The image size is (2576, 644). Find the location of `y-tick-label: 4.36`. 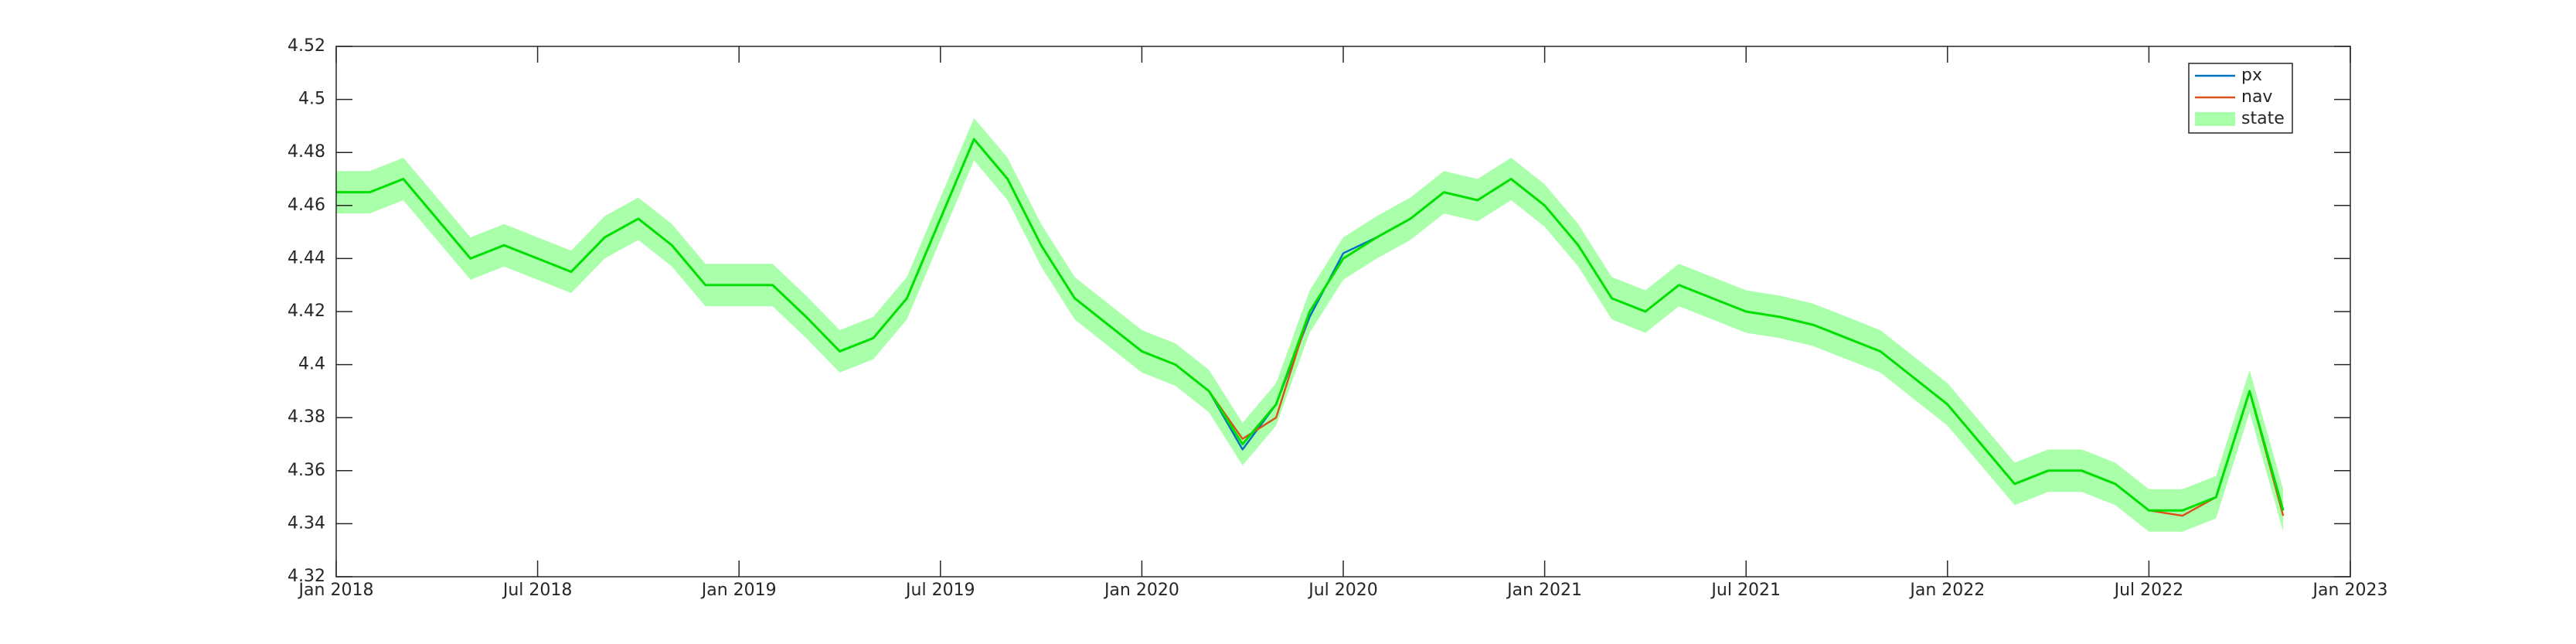

y-tick-label: 4.36 is located at coordinates (306, 470).